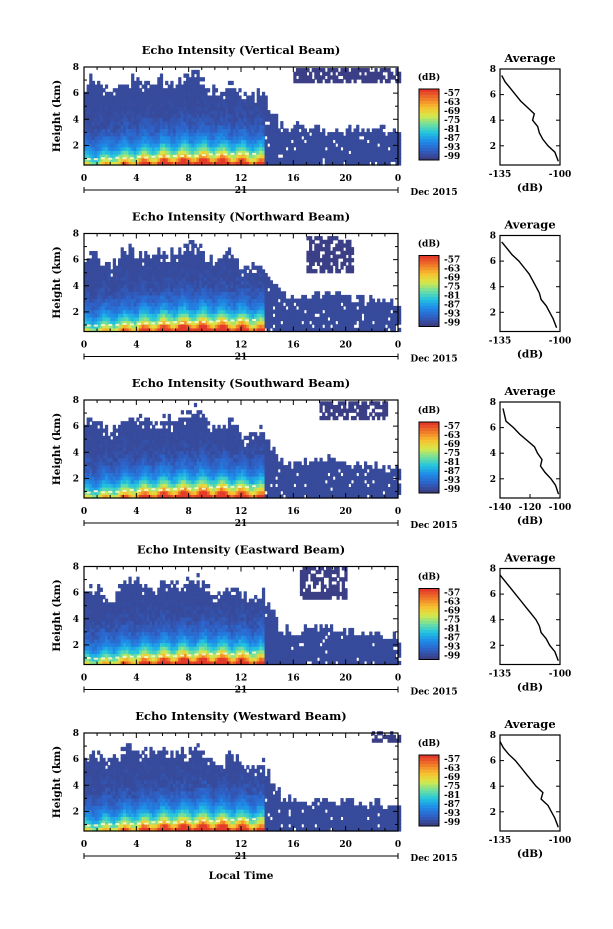  I want to click on y-tick-label: 4, so click(76, 120).